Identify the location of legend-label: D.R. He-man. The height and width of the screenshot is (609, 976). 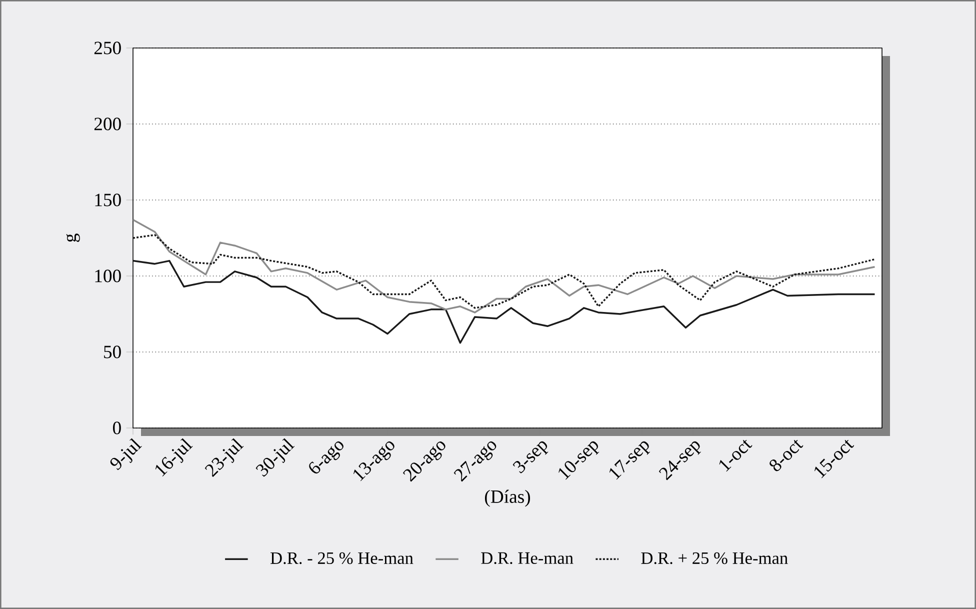
(527, 558).